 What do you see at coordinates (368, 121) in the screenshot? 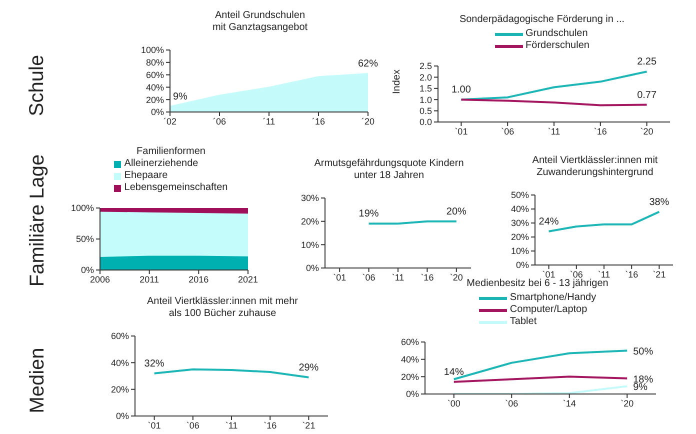
I see `x-tick-label: ´20` at bounding box center [368, 121].